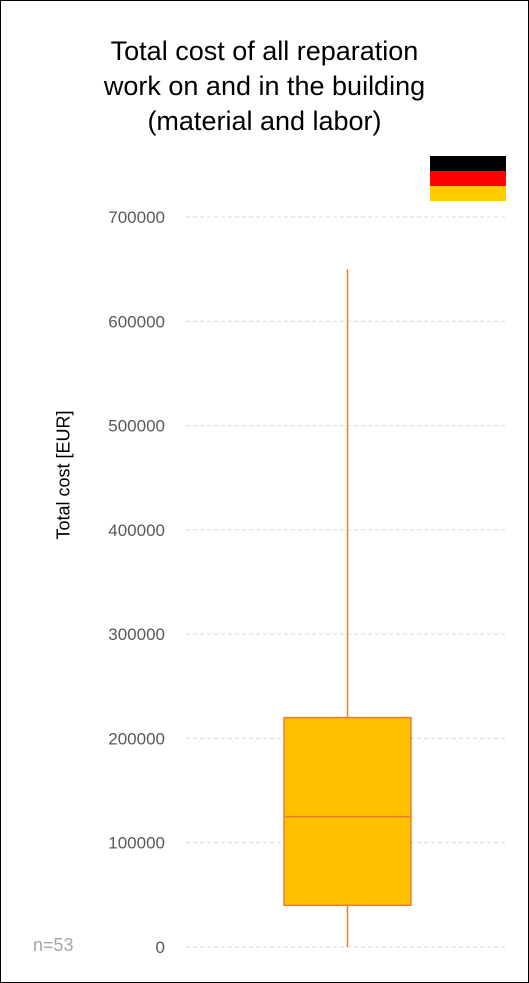 Image resolution: width=529 pixels, height=983 pixels. I want to click on flag-stripe-black, so click(468, 163).